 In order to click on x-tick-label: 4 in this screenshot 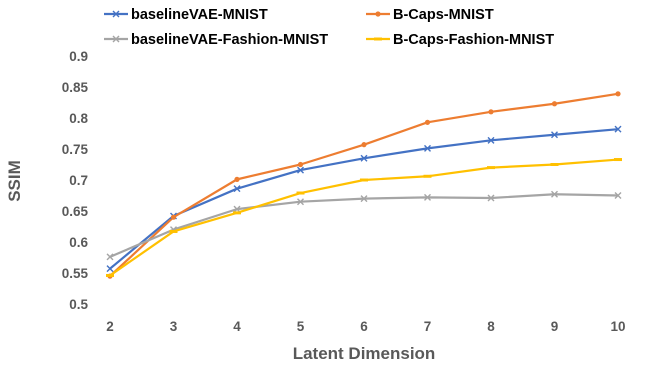, I will do `click(237, 326)`.